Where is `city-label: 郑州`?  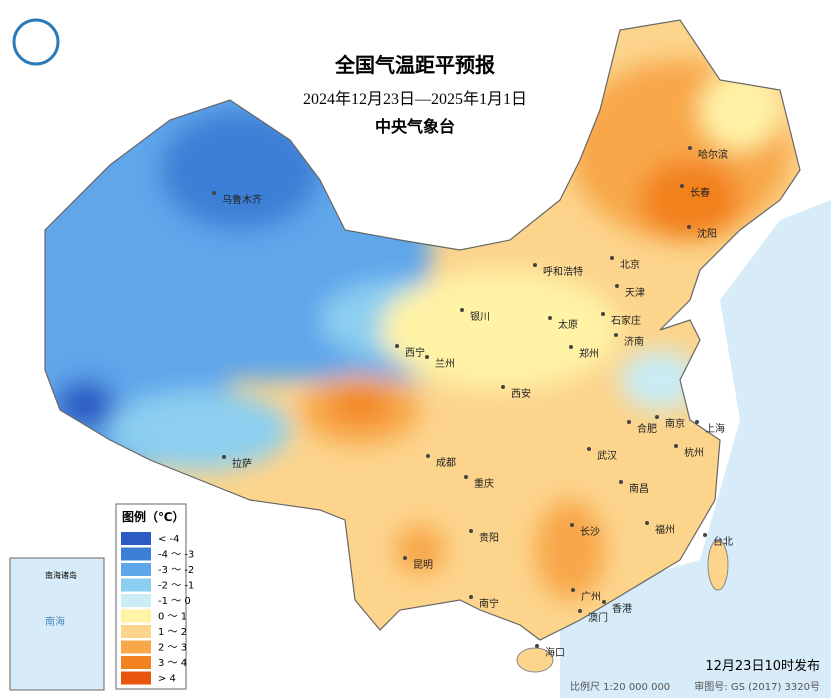
city-label: 郑州 is located at coordinates (589, 353).